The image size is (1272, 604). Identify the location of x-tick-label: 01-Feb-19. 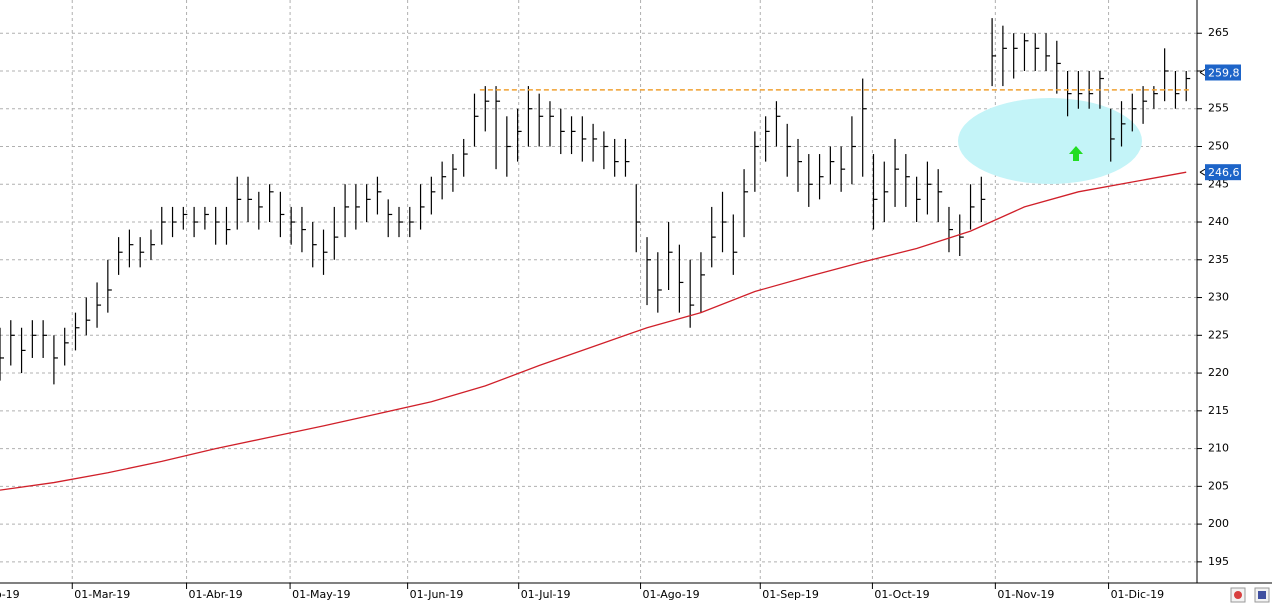
(10, 594).